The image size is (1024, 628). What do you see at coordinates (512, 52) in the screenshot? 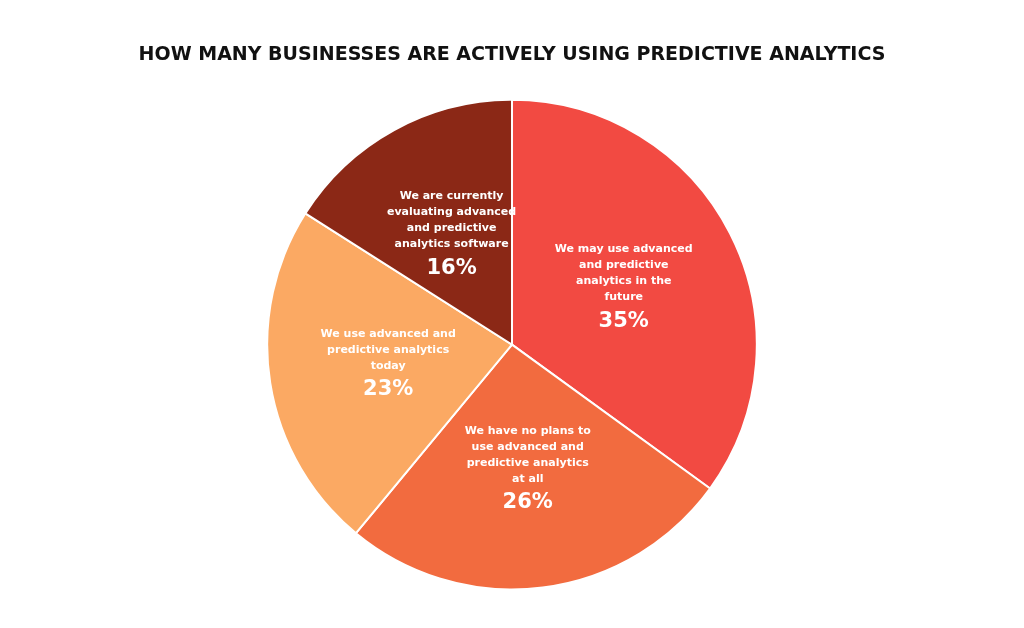
I see `chart-title: HOW MANY BUSINESSES ARE ACTIVELY USING PREDICTIVE ANALYTICS` at bounding box center [512, 52].